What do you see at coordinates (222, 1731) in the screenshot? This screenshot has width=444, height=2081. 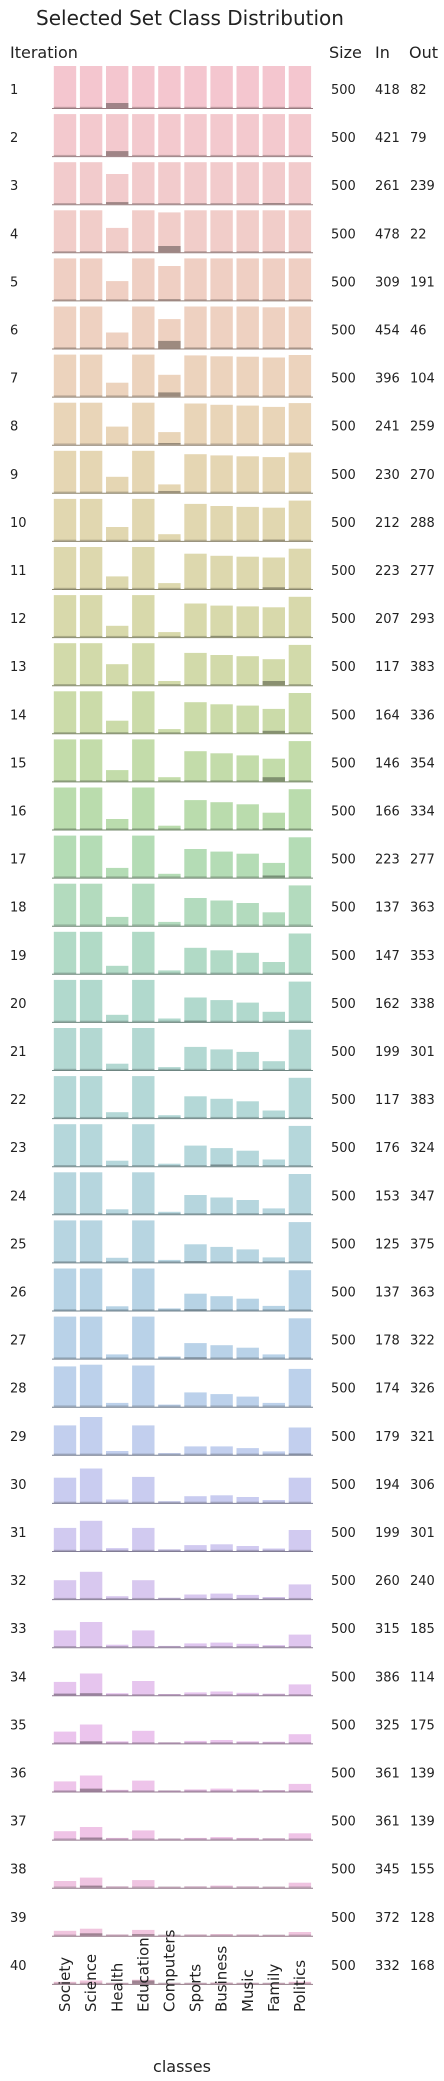 I see `iteration-row: 35 500 325 175` at bounding box center [222, 1731].